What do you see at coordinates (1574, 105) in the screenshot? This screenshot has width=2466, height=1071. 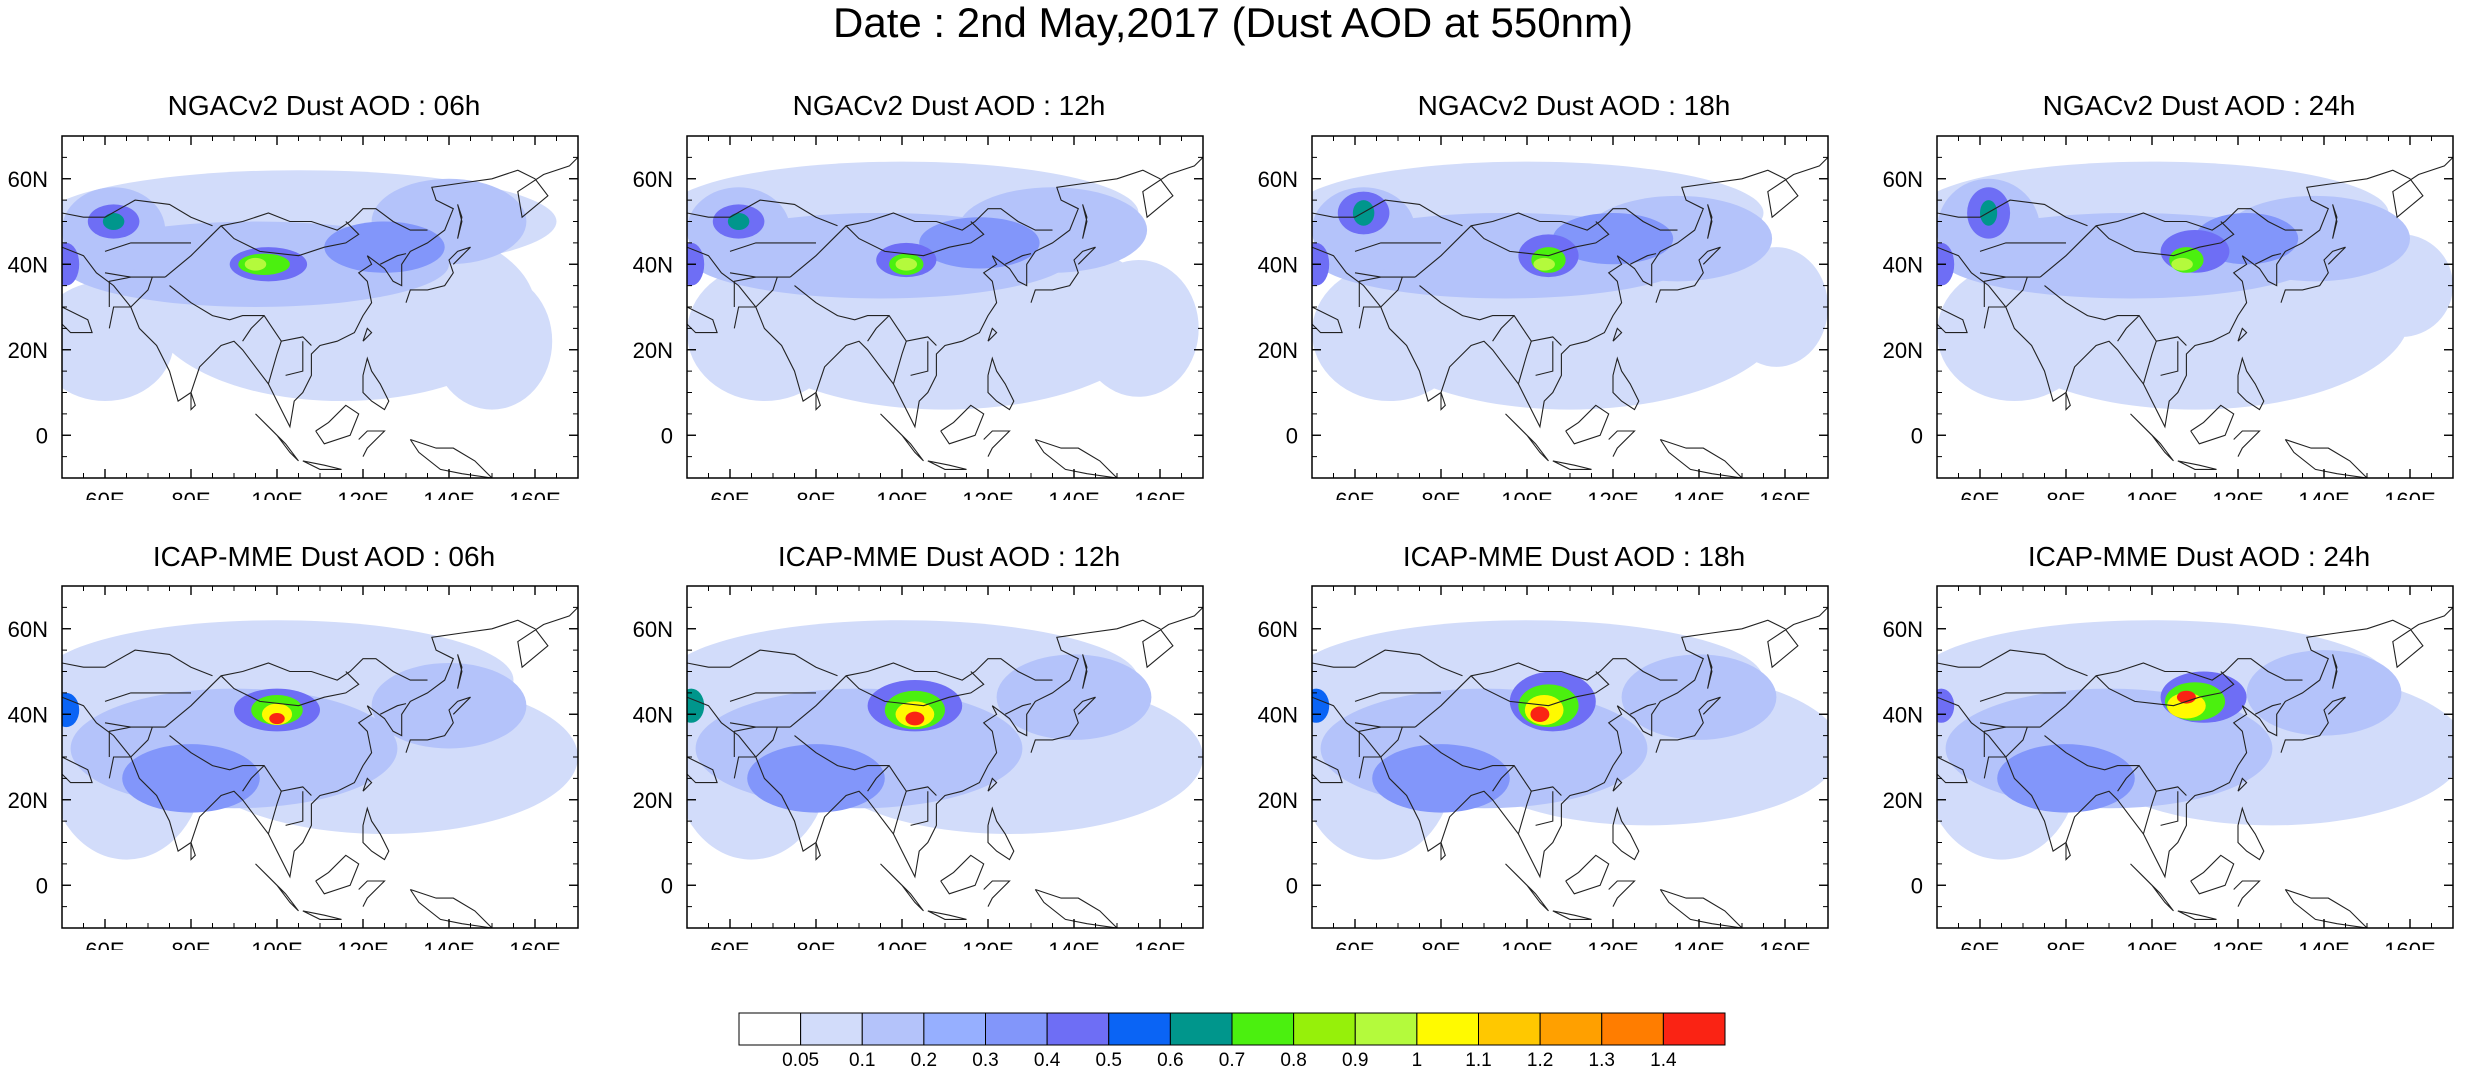 I see `panel-title: NGACv2 Dust AOD : 18h` at bounding box center [1574, 105].